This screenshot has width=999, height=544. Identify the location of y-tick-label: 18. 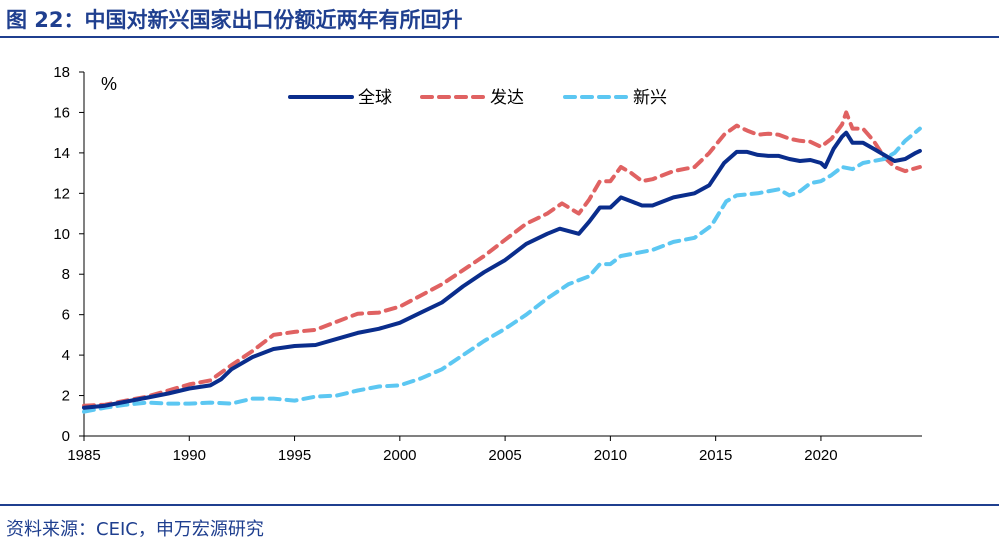
(61, 72).